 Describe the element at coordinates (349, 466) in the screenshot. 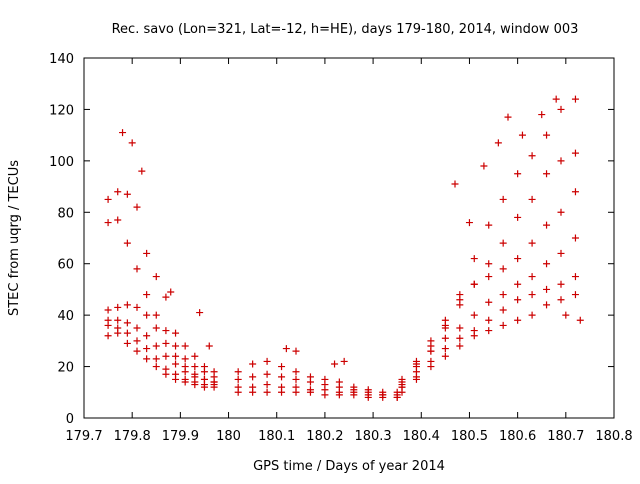

I see `x-axis-label: GPS time / Days of year 2014` at that location.